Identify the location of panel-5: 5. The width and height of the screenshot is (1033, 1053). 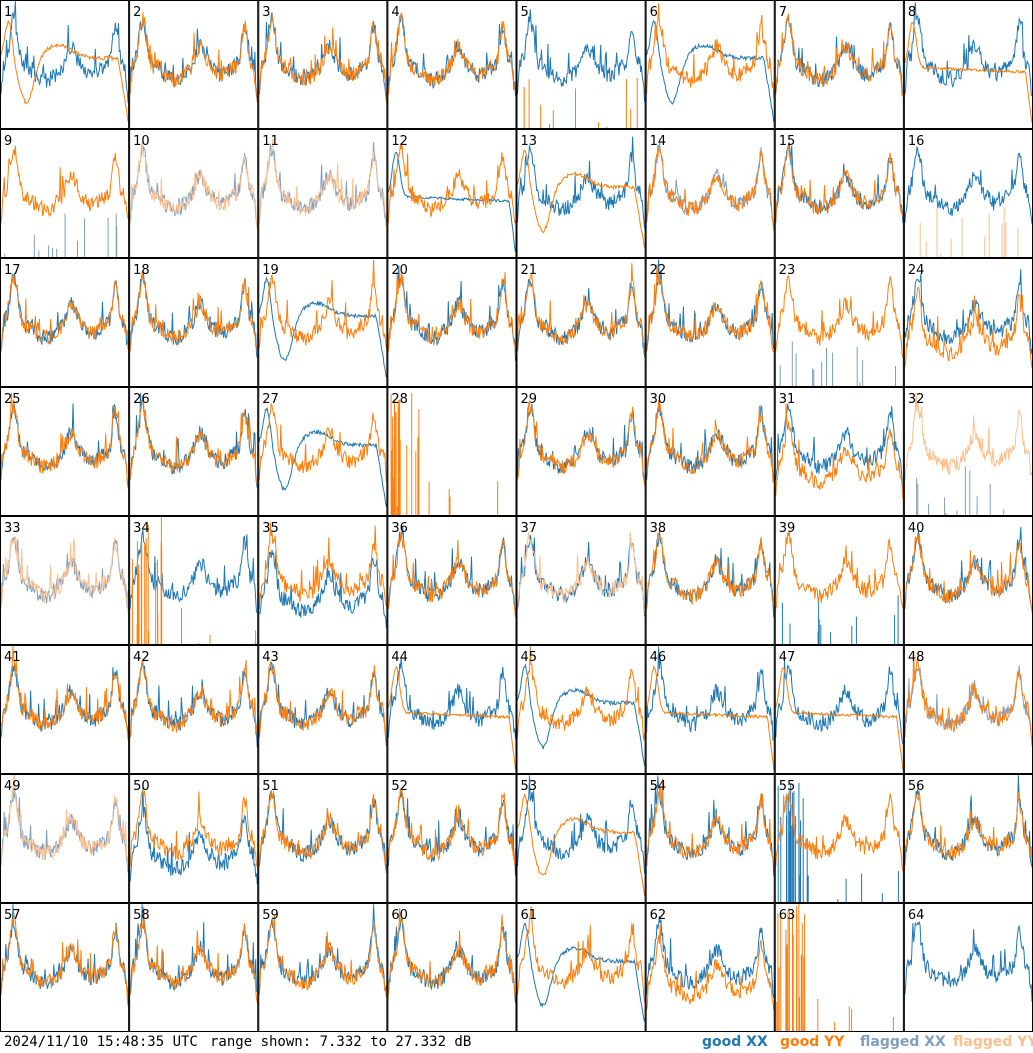
(581, 64).